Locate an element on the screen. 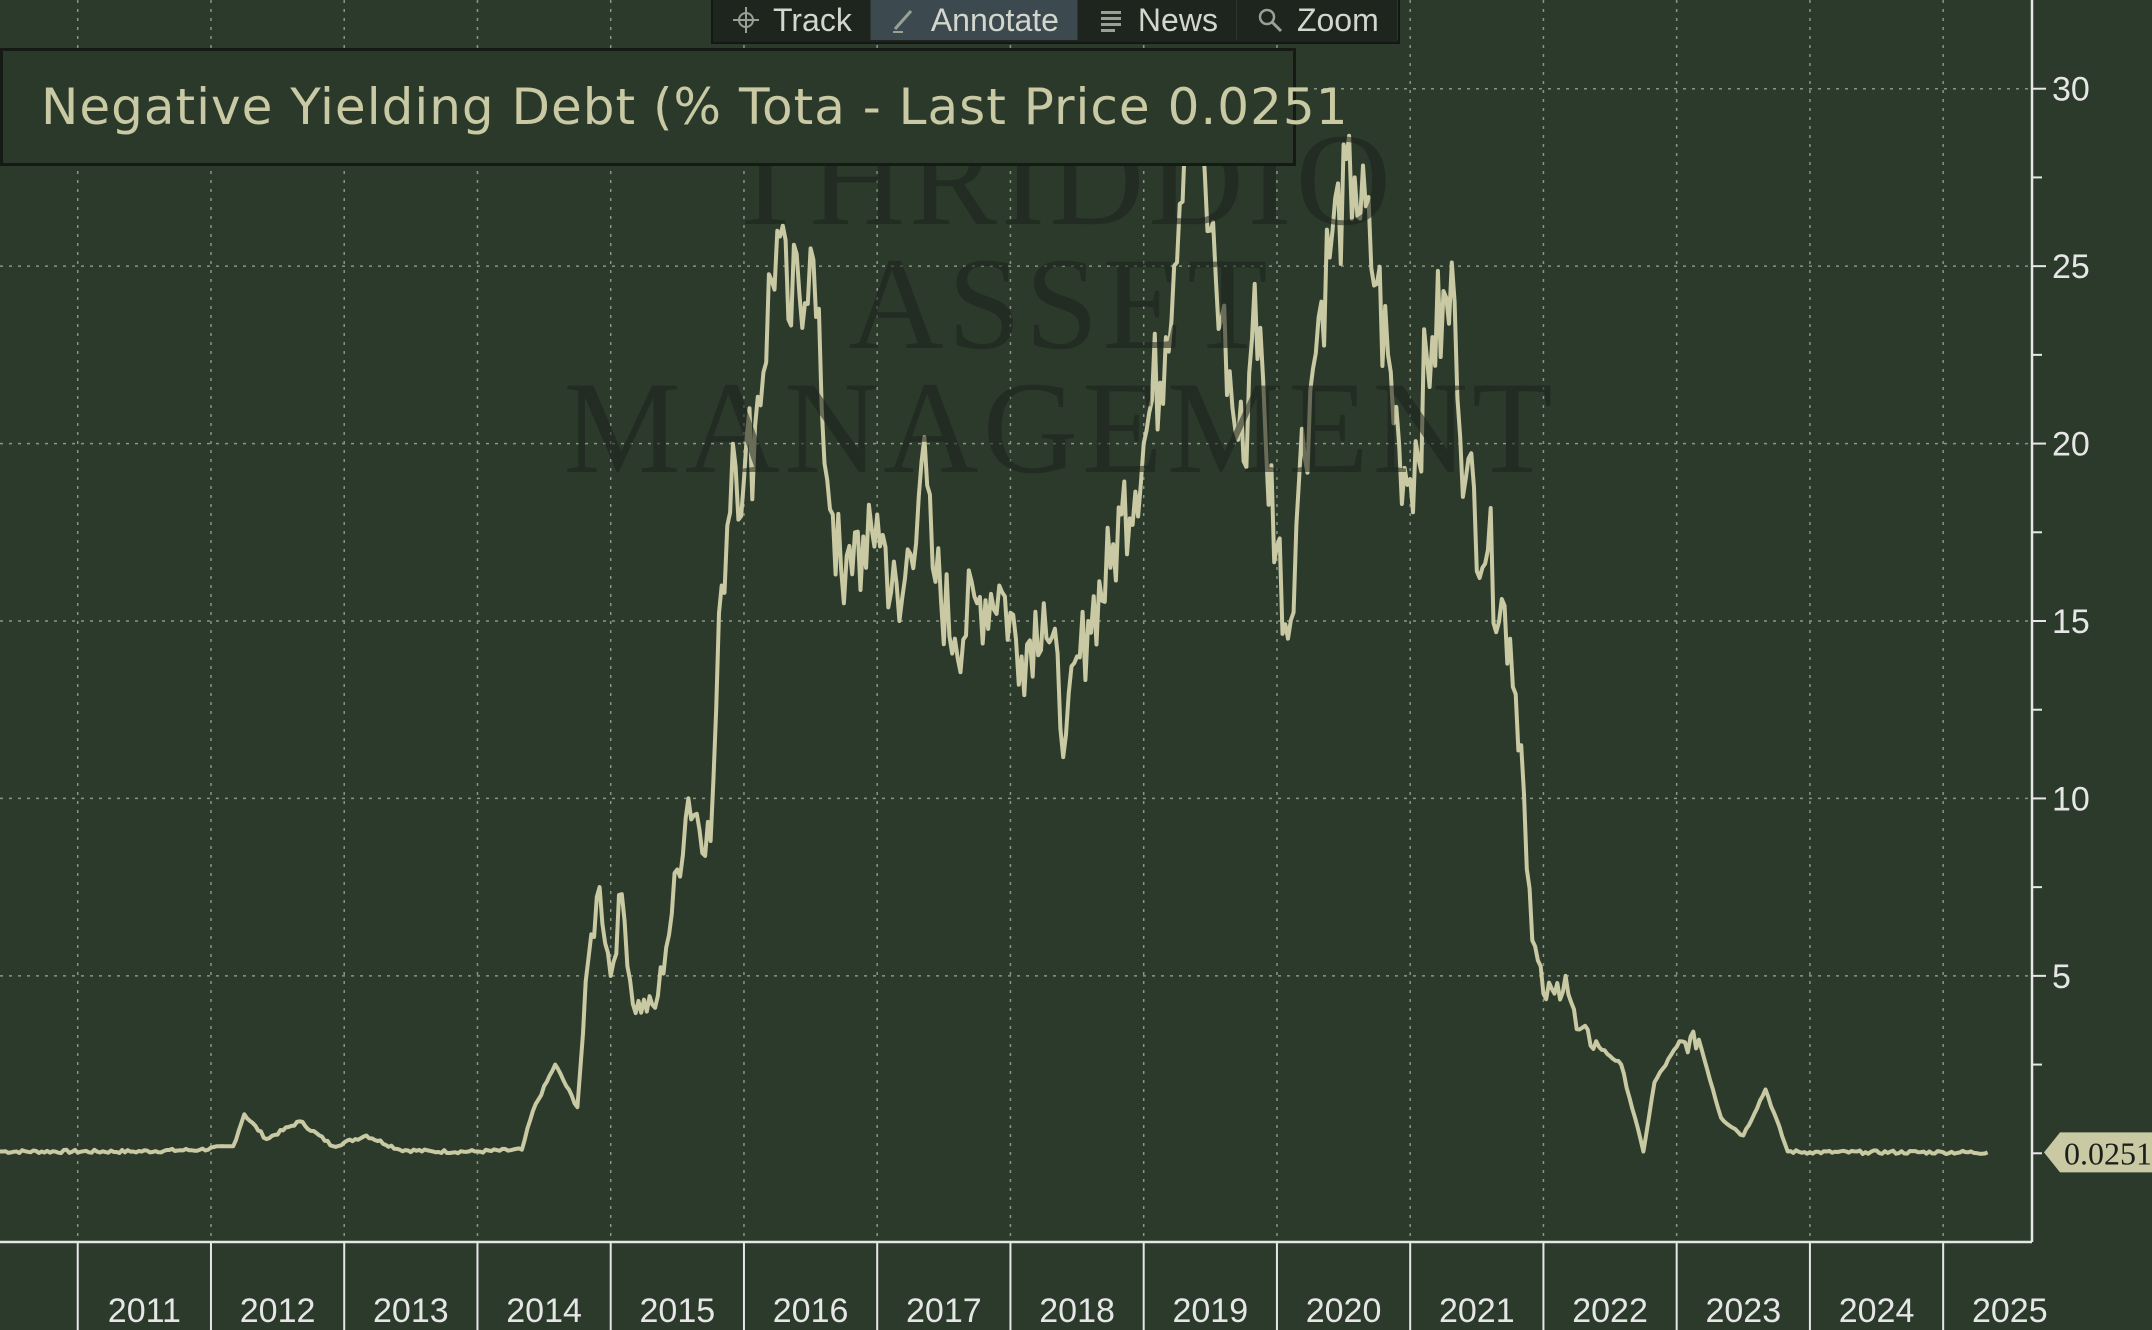 Image resolution: width=2152 pixels, height=1330 pixels. news-label: News is located at coordinates (1177, 19).